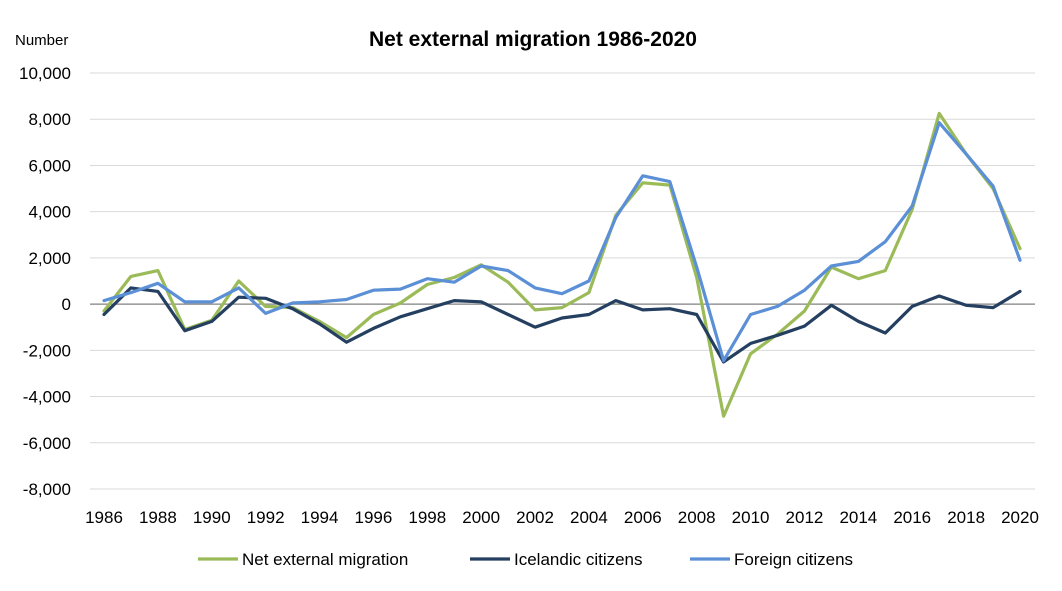 The image size is (1062, 591). What do you see at coordinates (697, 517) in the screenshot?
I see `x-tick-label: 2008` at bounding box center [697, 517].